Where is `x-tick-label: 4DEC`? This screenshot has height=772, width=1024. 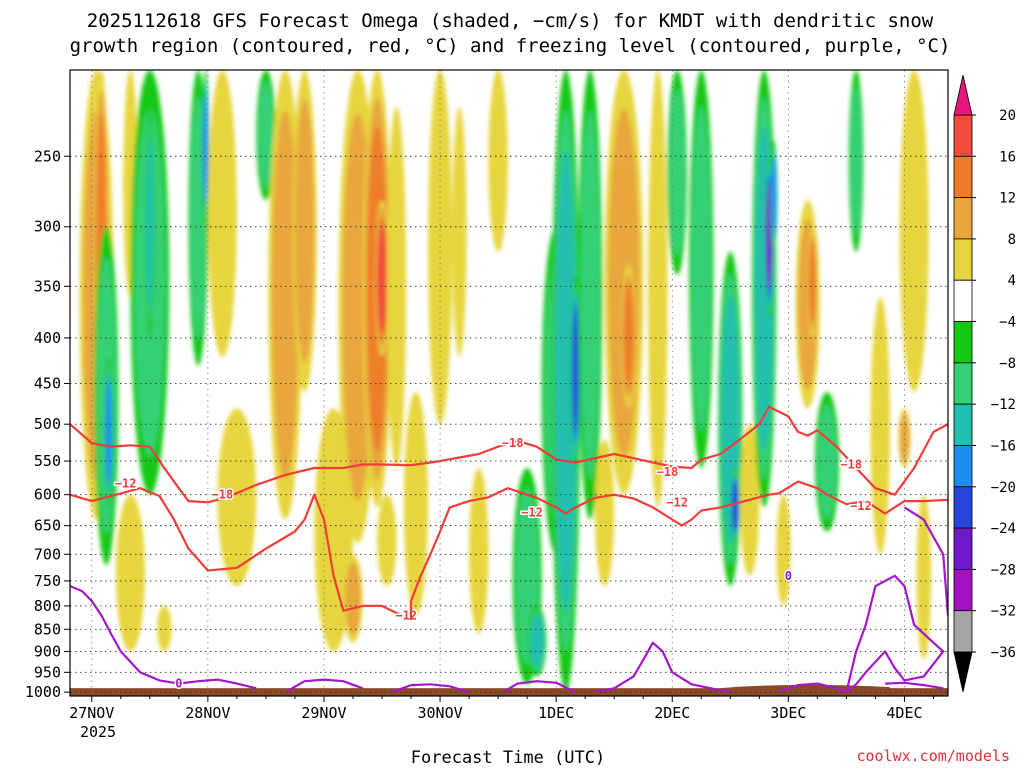
x-tick-label: 4DEC is located at coordinates (904, 713).